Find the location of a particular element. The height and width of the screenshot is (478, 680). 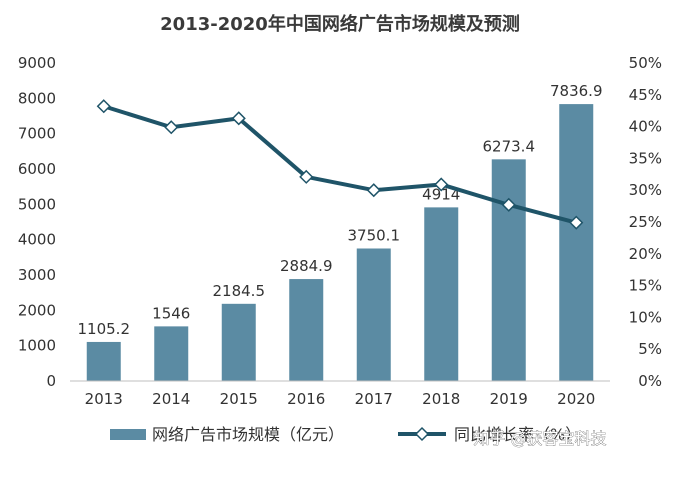

bar-data-label: 2884.9 is located at coordinates (306, 266).